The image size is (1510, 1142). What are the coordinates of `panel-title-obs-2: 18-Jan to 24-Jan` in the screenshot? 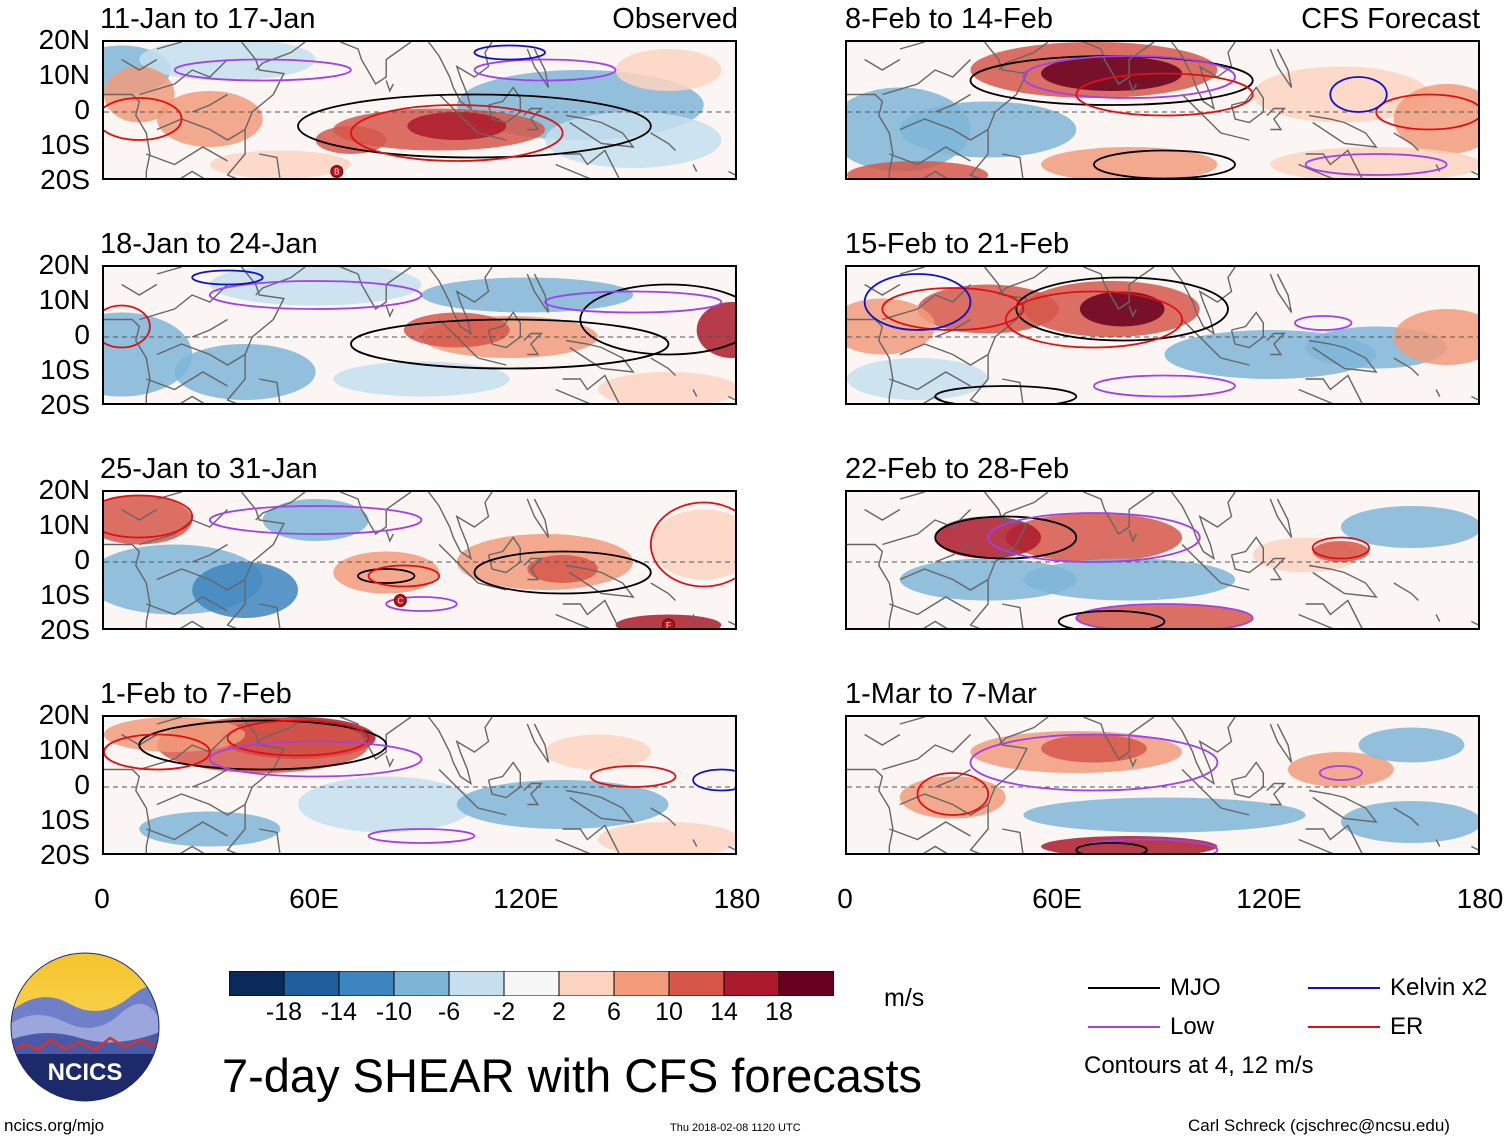 It's located at (209, 244).